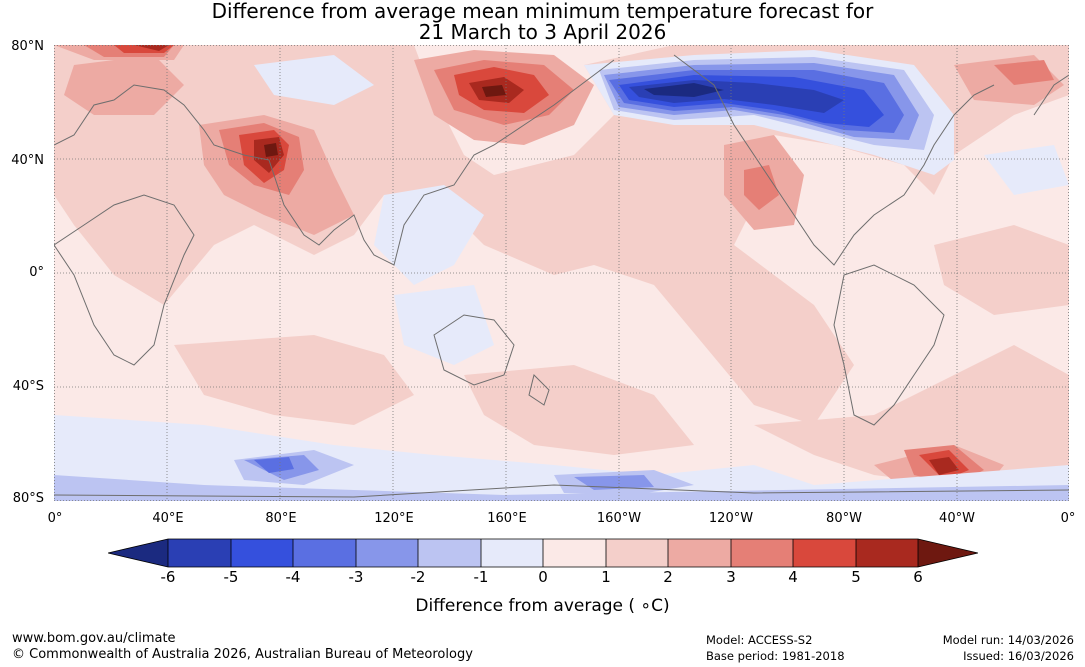 This screenshot has height=667, width=1085. I want to click on colorbar-tick: 5, so click(856, 577).